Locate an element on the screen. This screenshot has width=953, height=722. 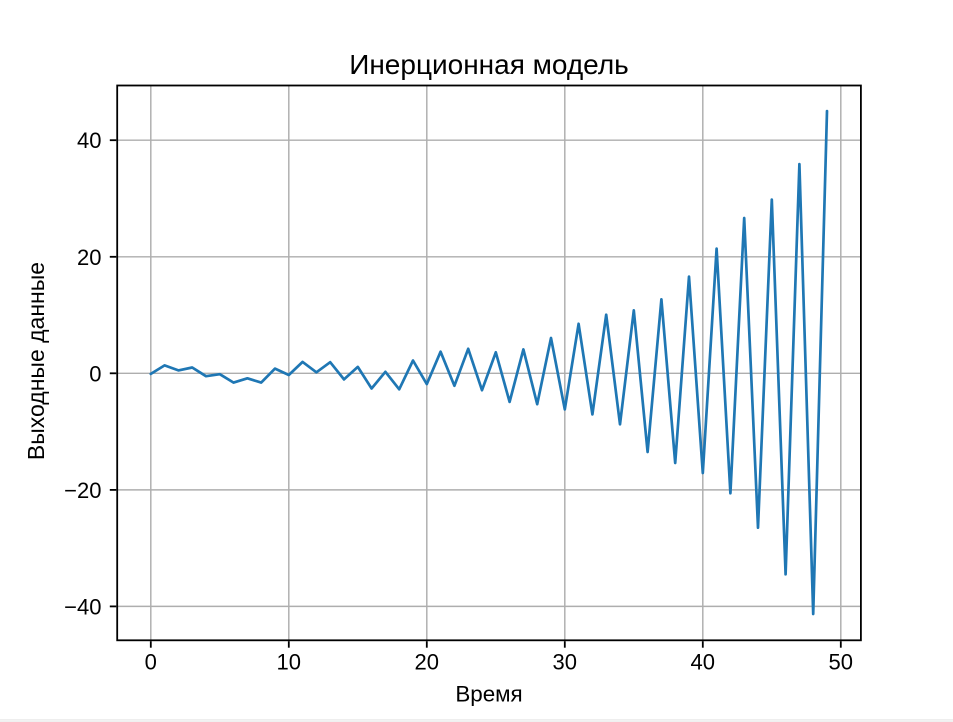
svg-text: 50 is located at coordinates (841, 662).